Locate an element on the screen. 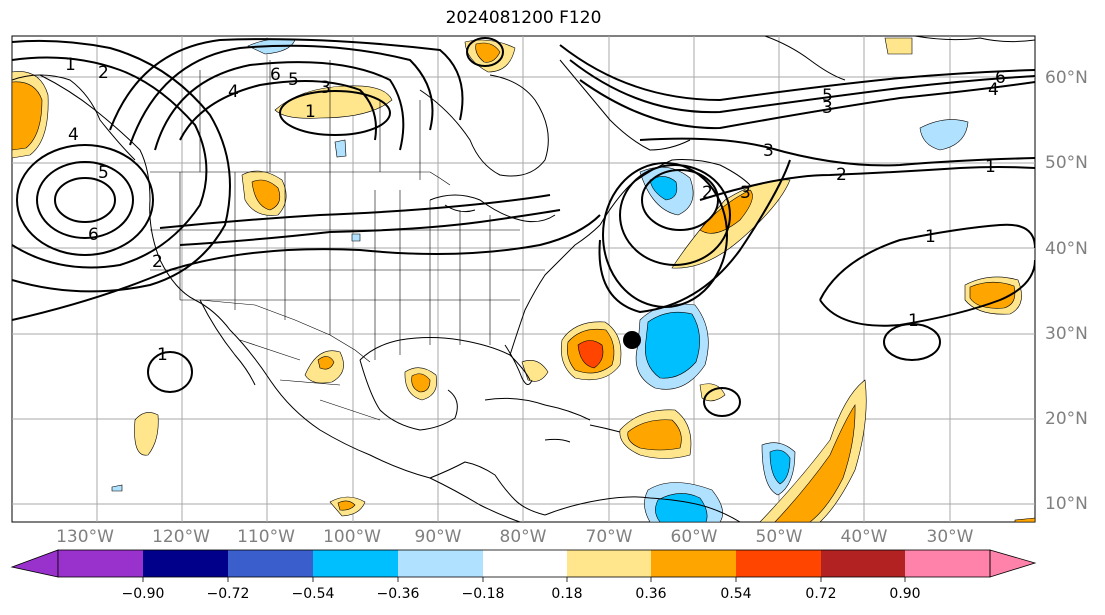 The image size is (1105, 615). lon-label: 70°W is located at coordinates (609, 537).